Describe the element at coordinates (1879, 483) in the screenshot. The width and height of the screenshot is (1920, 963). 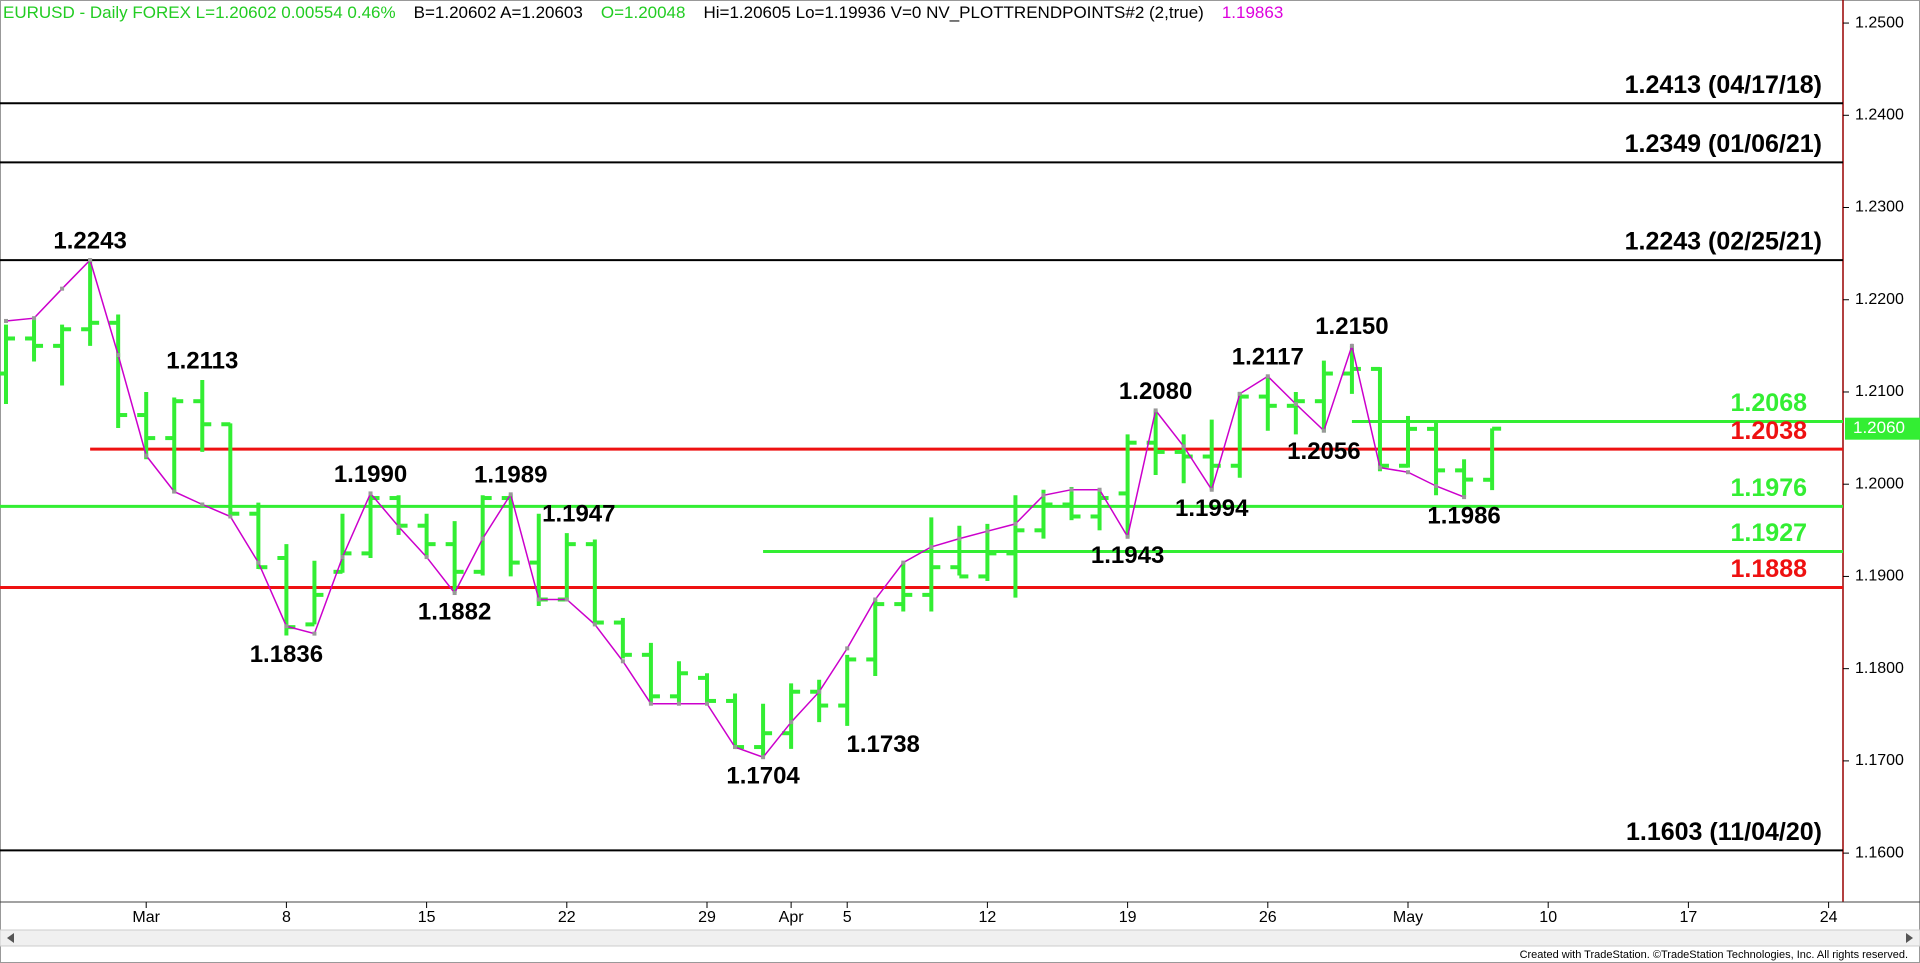
I see `y-tick-label: 1.2000` at that location.